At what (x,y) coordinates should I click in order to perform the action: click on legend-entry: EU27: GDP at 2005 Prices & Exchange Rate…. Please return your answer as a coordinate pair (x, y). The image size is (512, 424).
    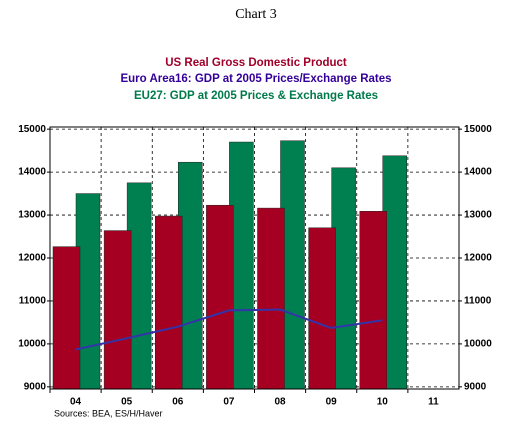
    Looking at the image, I should click on (256, 96).